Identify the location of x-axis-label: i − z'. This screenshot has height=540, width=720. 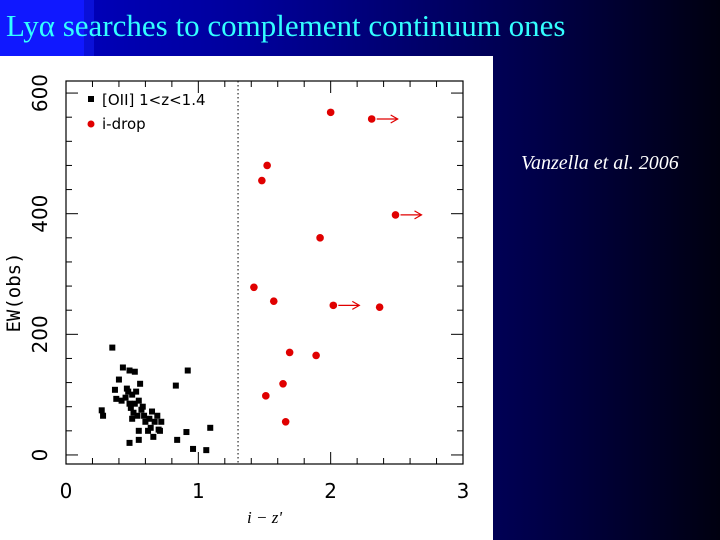
(264, 517).